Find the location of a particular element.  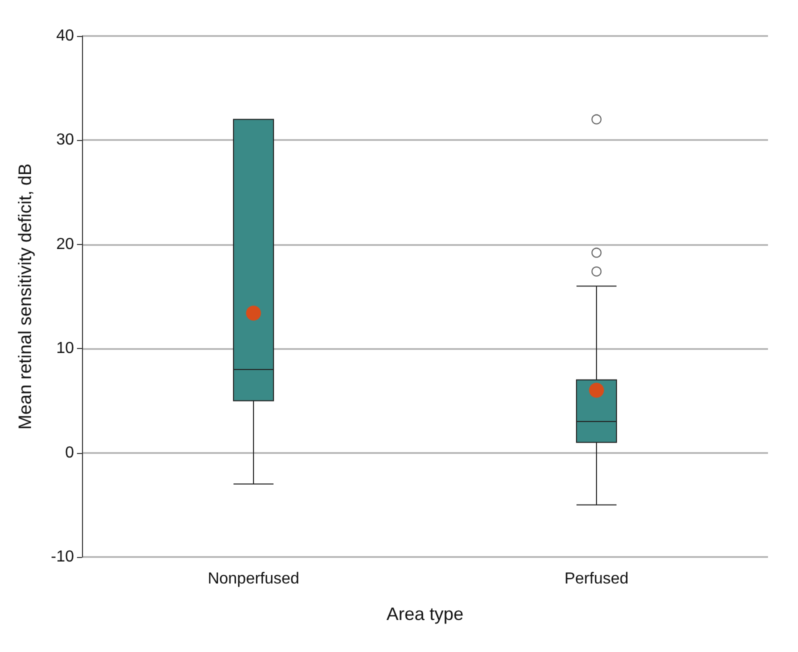

y-tick-label: 0 is located at coordinates (69, 453).